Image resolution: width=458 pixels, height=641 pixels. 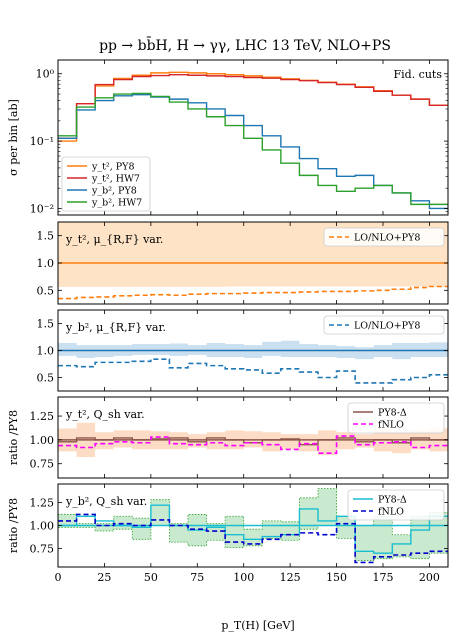 I want to click on legend-label-0-2: y_b², PY8, so click(x=114, y=191).